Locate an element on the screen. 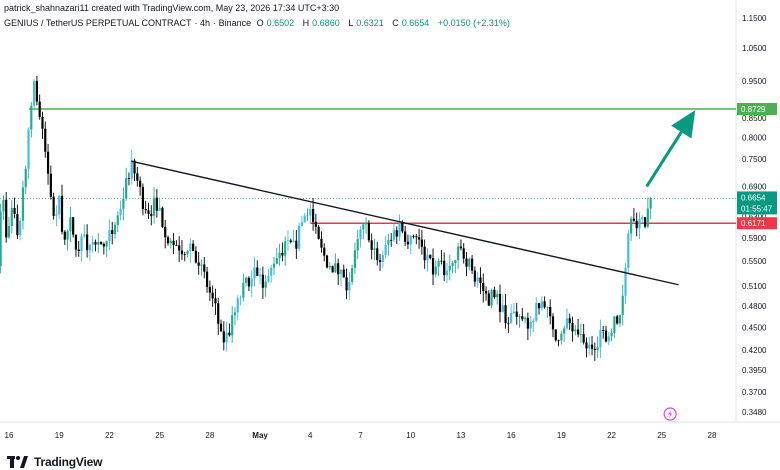 This screenshot has width=780, height=470. price-label-text: 01:55:47 is located at coordinates (757, 208).